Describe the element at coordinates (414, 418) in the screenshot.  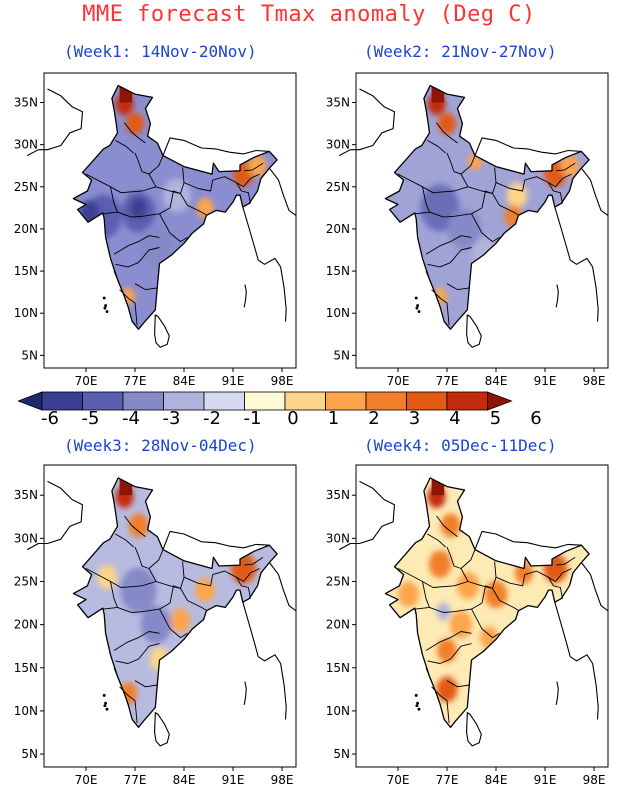
I see `colorbar-tick-label: 3` at that location.